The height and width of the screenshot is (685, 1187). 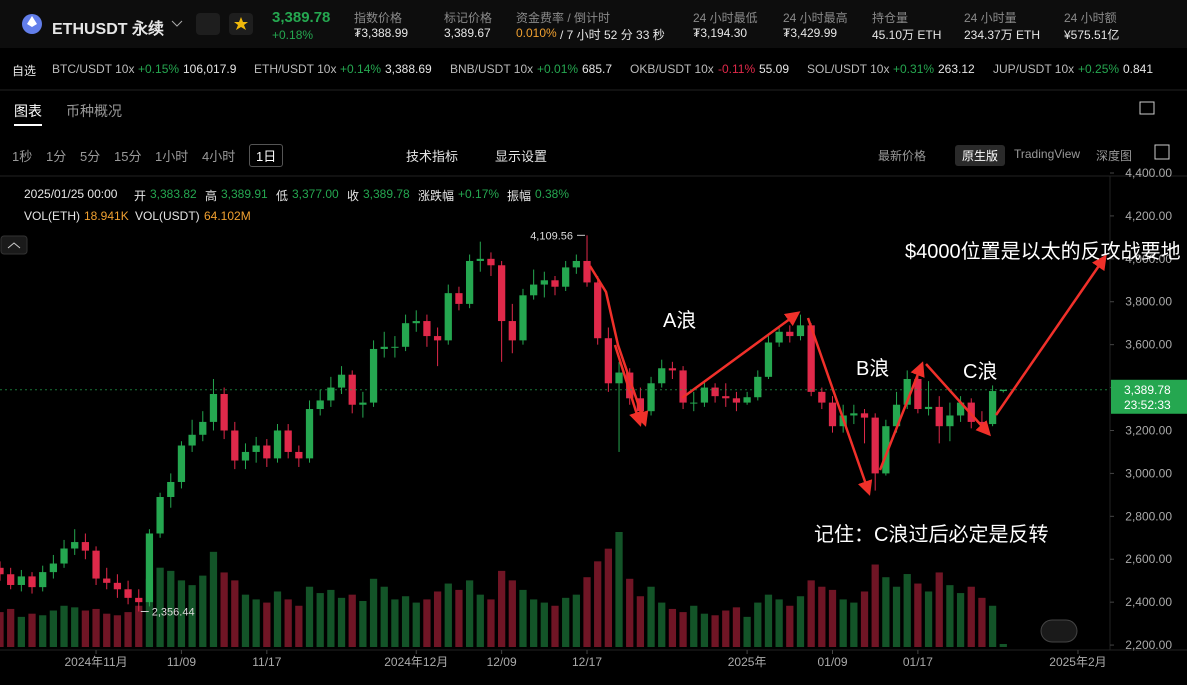 I want to click on view-tab: TradingView, so click(x=1047, y=154).